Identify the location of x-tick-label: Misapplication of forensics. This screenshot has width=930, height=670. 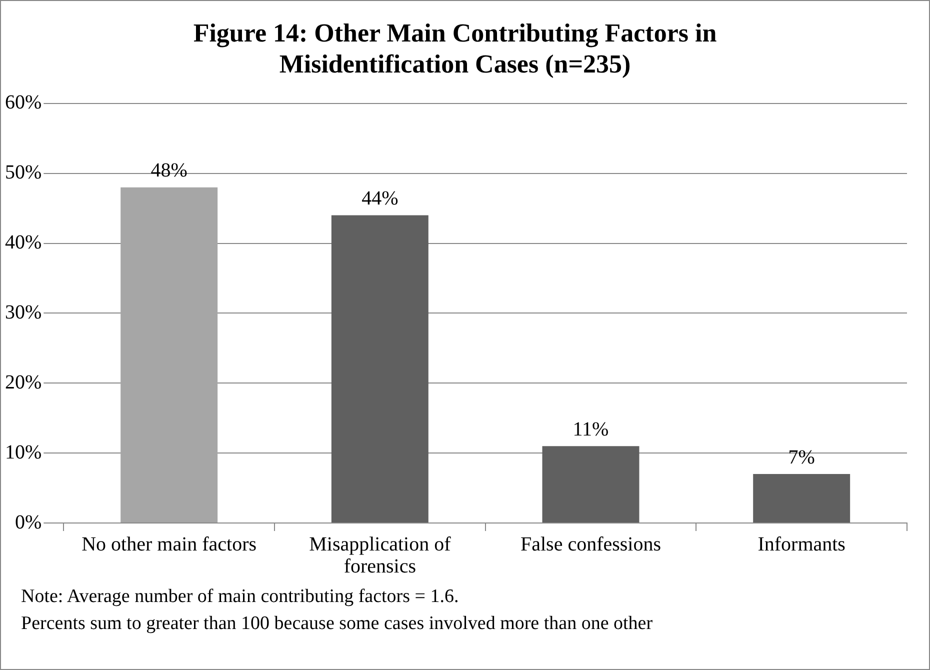
(380, 555).